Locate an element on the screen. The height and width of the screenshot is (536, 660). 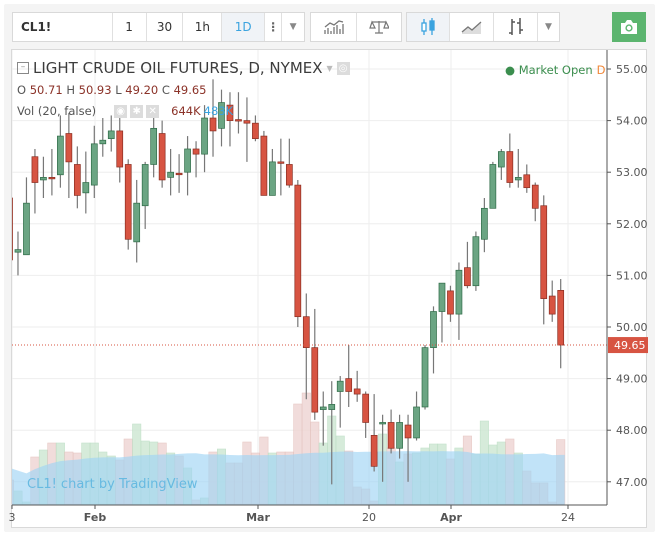
volume-ma-value: 483K is located at coordinates (218, 111).